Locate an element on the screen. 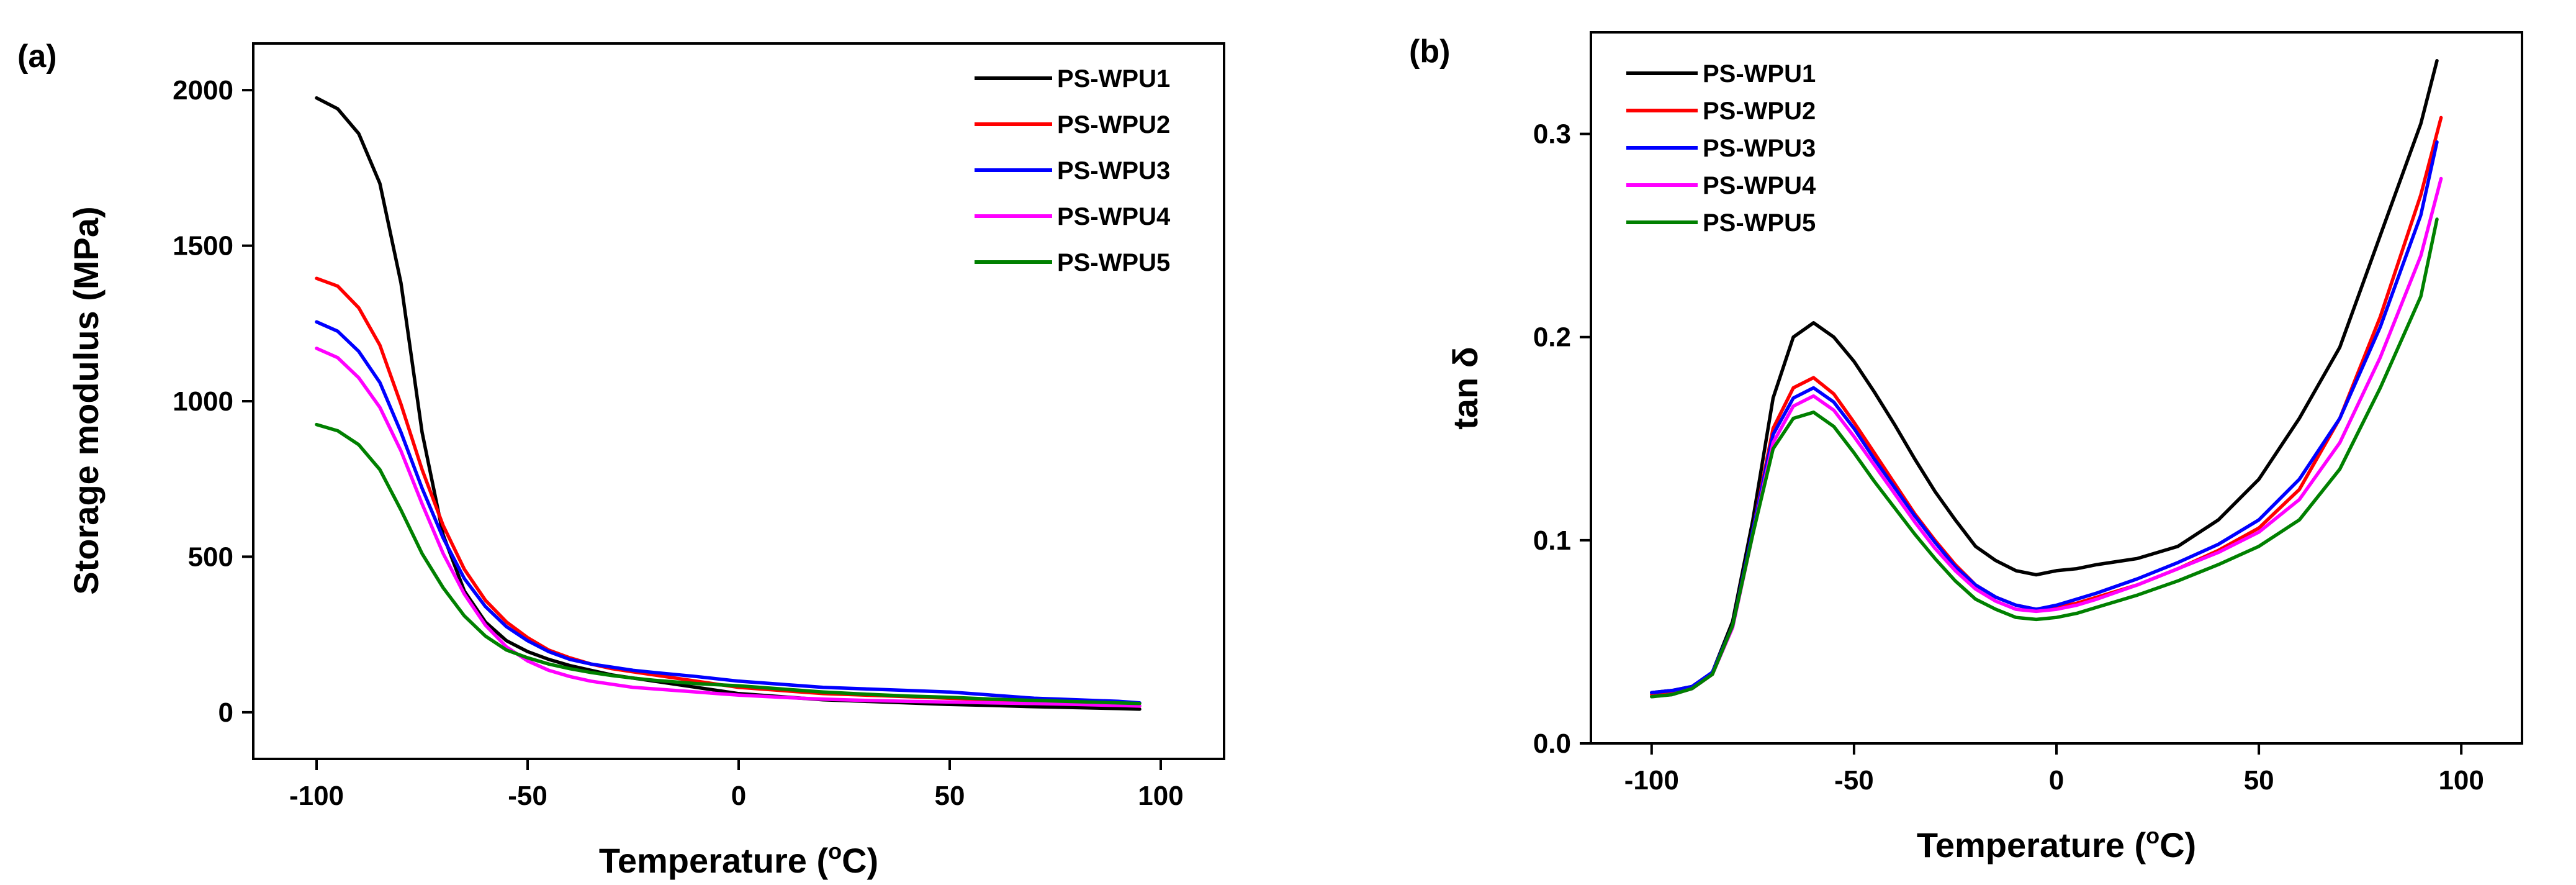 This screenshot has height=885, width=2576. series-line-ps-wpu3 is located at coordinates (728, 512).